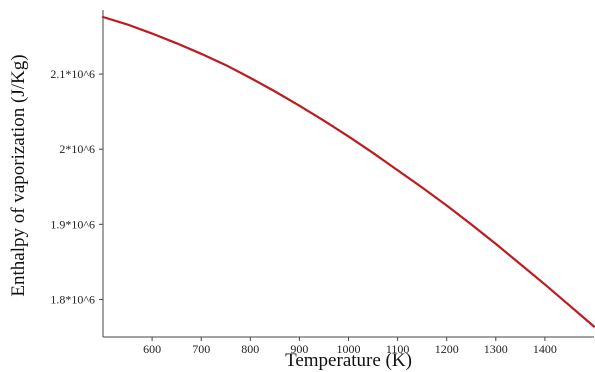 This screenshot has height=372, width=595. Describe the element at coordinates (152, 349) in the screenshot. I see `x-tick-label: 600` at that location.